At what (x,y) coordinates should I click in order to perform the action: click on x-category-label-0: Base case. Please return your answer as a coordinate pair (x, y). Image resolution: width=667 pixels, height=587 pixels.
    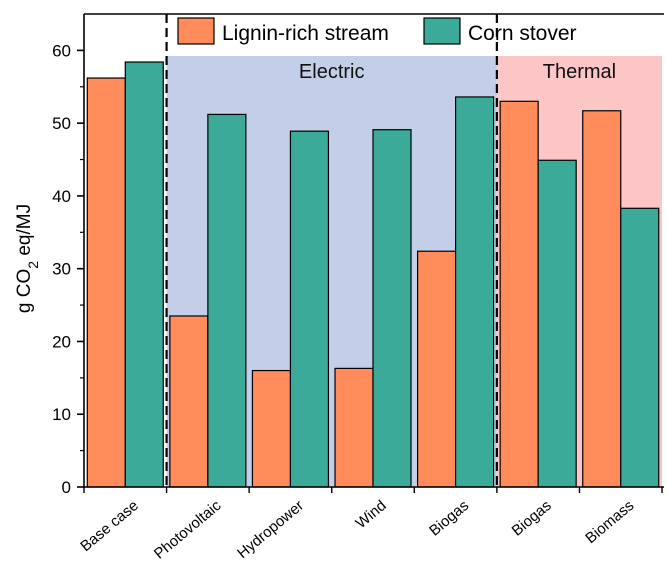
    Looking at the image, I should click on (109, 526).